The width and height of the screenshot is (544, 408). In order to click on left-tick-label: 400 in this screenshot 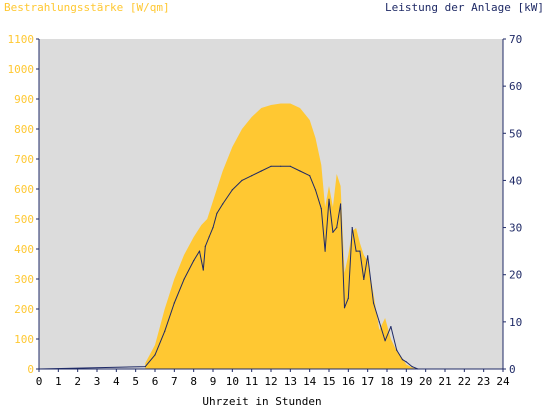, I will do `click(24, 249)`.